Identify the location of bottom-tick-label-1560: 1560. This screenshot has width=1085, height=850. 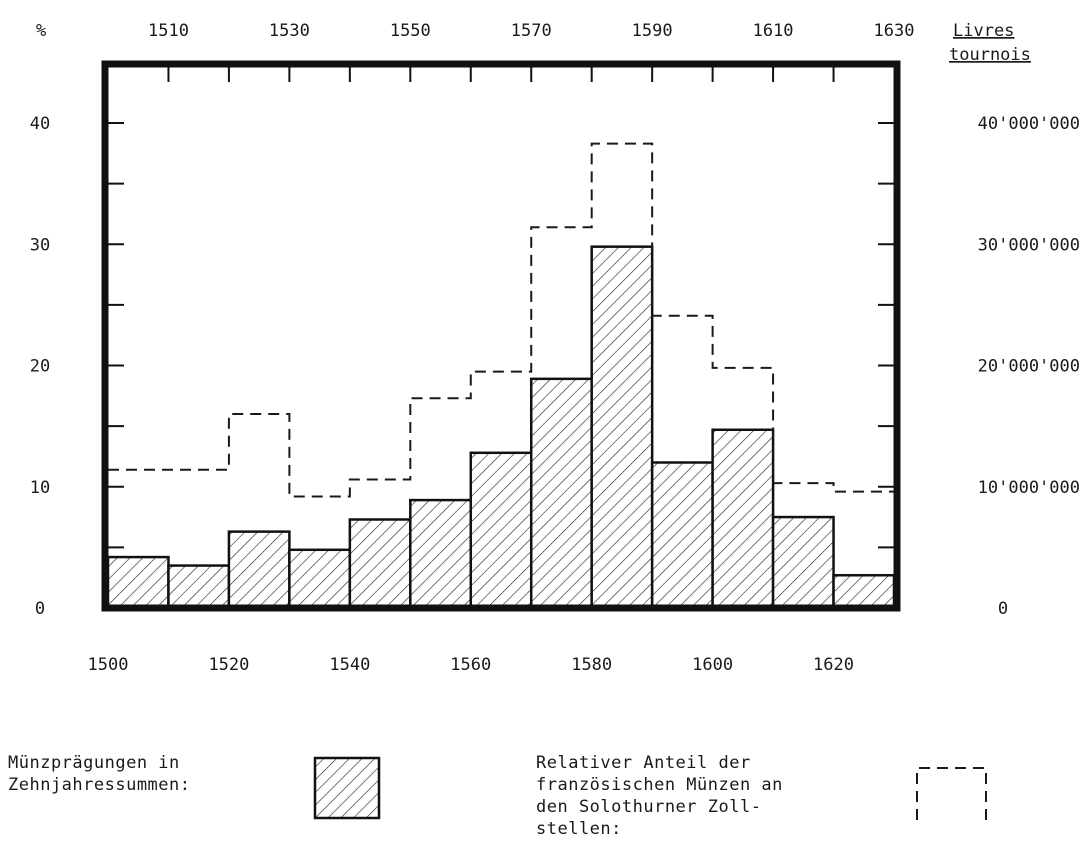
(470, 665).